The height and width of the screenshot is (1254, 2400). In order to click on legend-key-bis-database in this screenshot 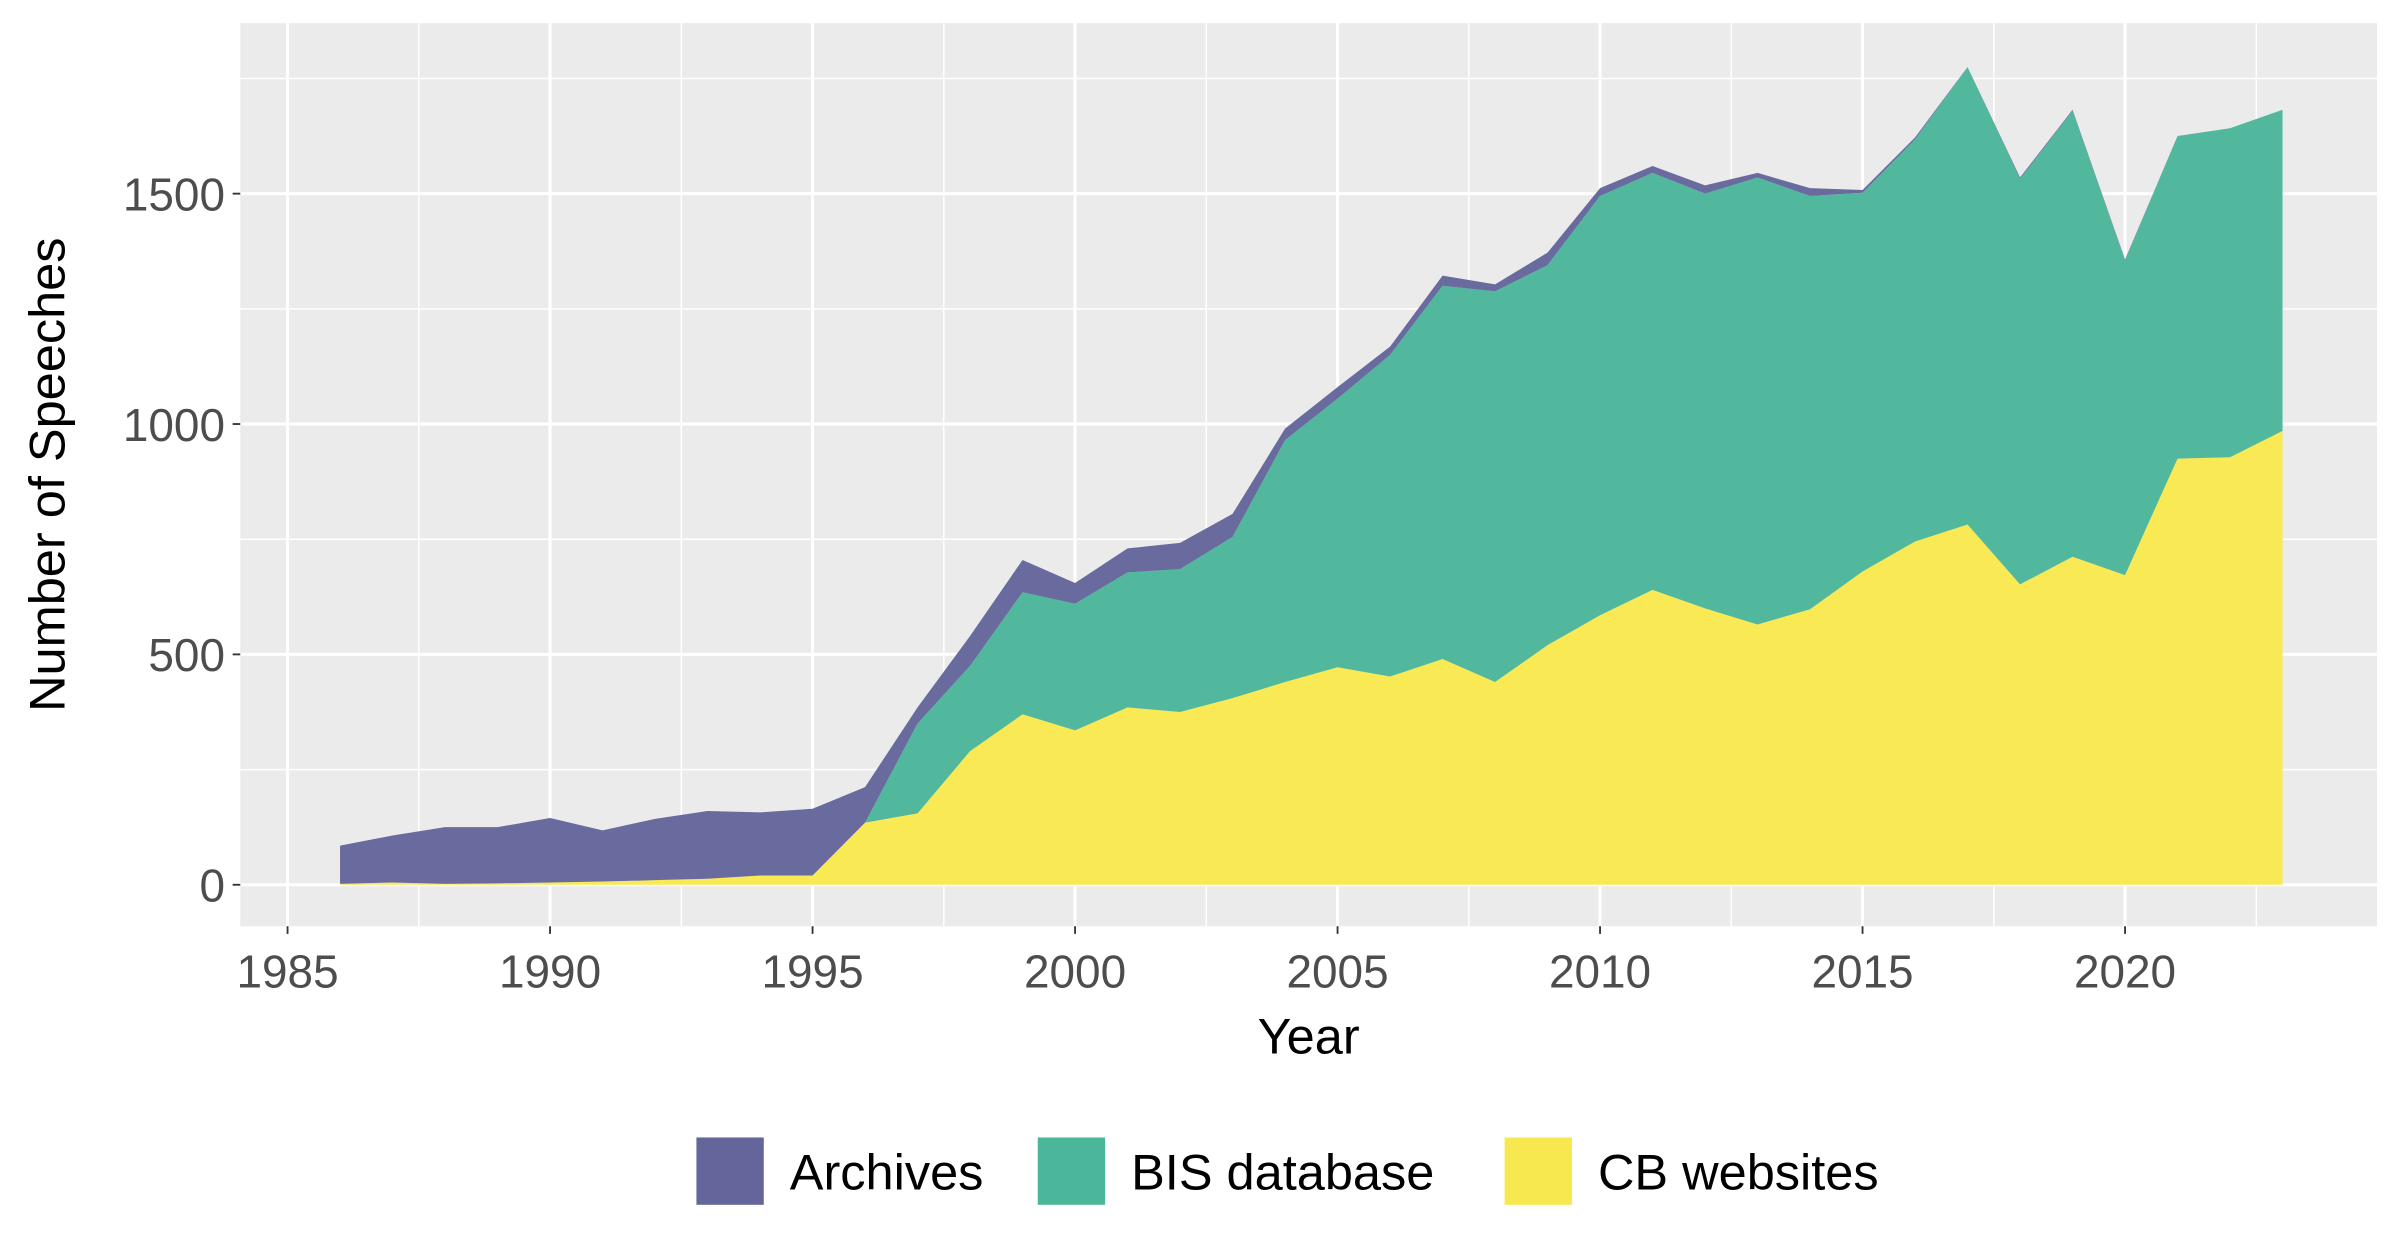, I will do `click(1071, 1171)`.